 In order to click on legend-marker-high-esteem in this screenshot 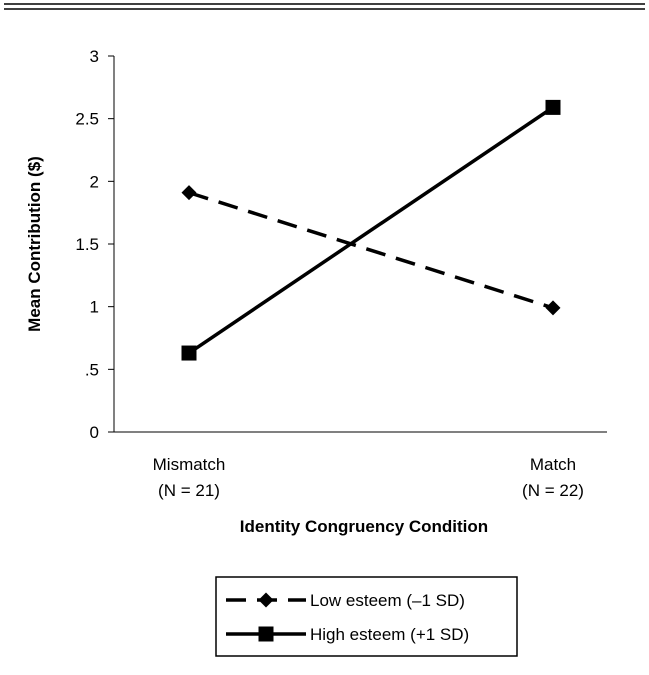, I will do `click(266, 634)`.